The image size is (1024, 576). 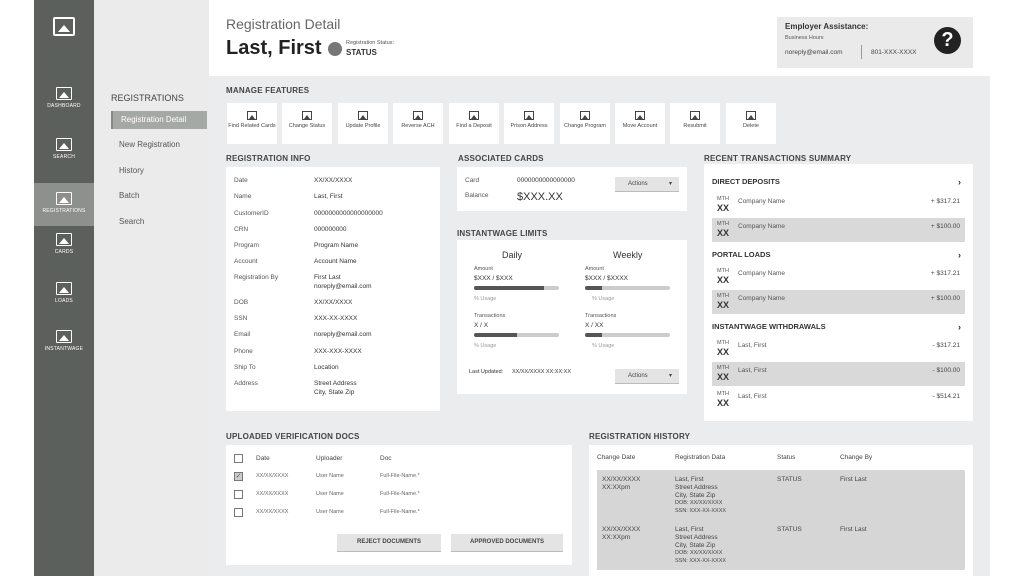 What do you see at coordinates (64, 288) in the screenshot?
I see `loads-icon` at bounding box center [64, 288].